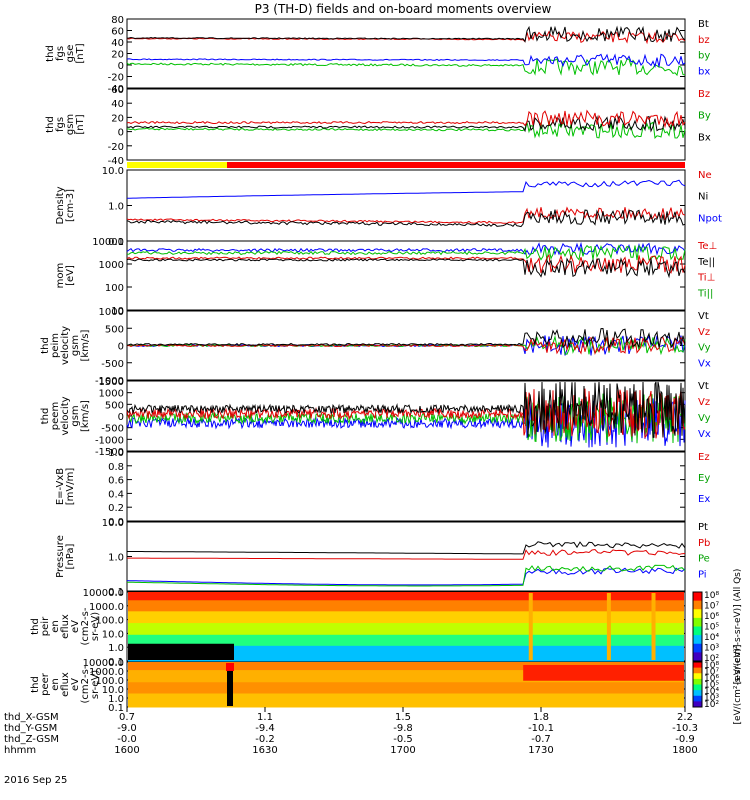 This screenshot has width=750, height=800. What do you see at coordinates (230, 684) in the screenshot?
I see `spectrogram-gap` at bounding box center [230, 684].